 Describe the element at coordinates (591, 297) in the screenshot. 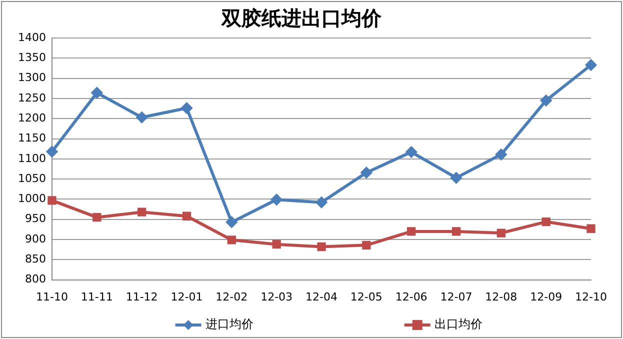

I see `x-tick-label: 12-10` at that location.